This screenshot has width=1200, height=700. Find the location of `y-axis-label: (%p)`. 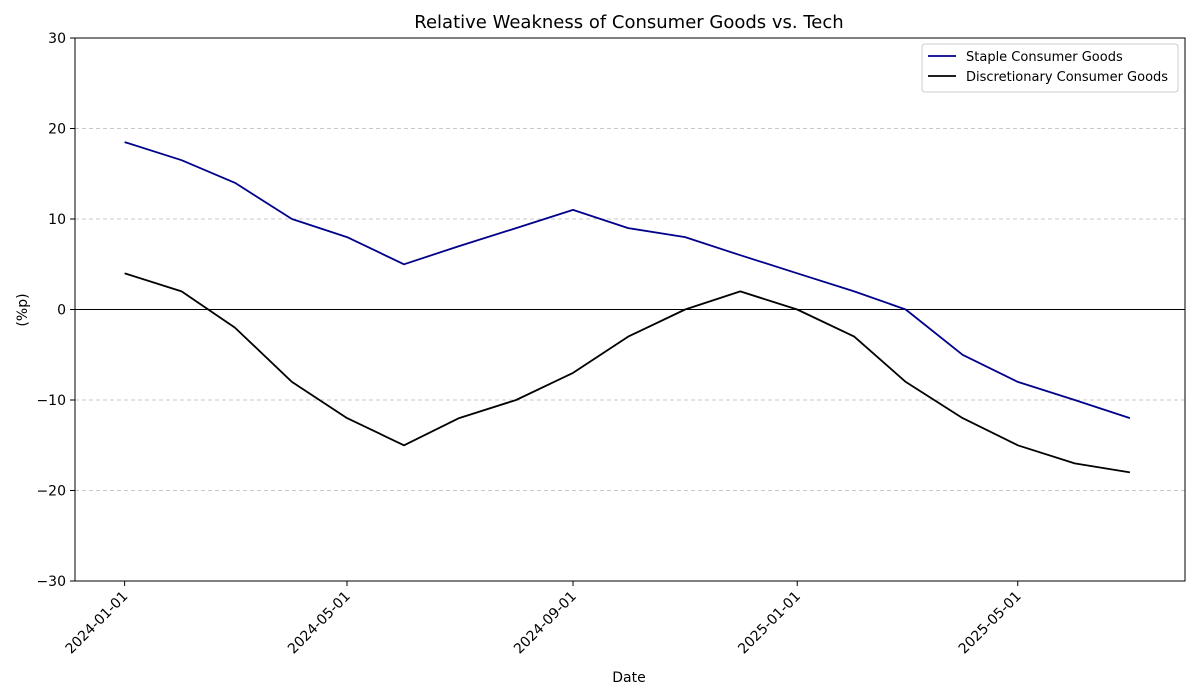

y-axis-label: (%p) is located at coordinates (23, 309).